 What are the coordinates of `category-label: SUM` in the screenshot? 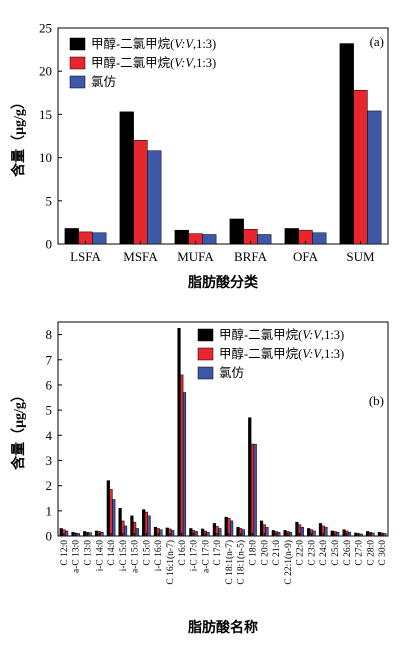 It's located at (360, 256).